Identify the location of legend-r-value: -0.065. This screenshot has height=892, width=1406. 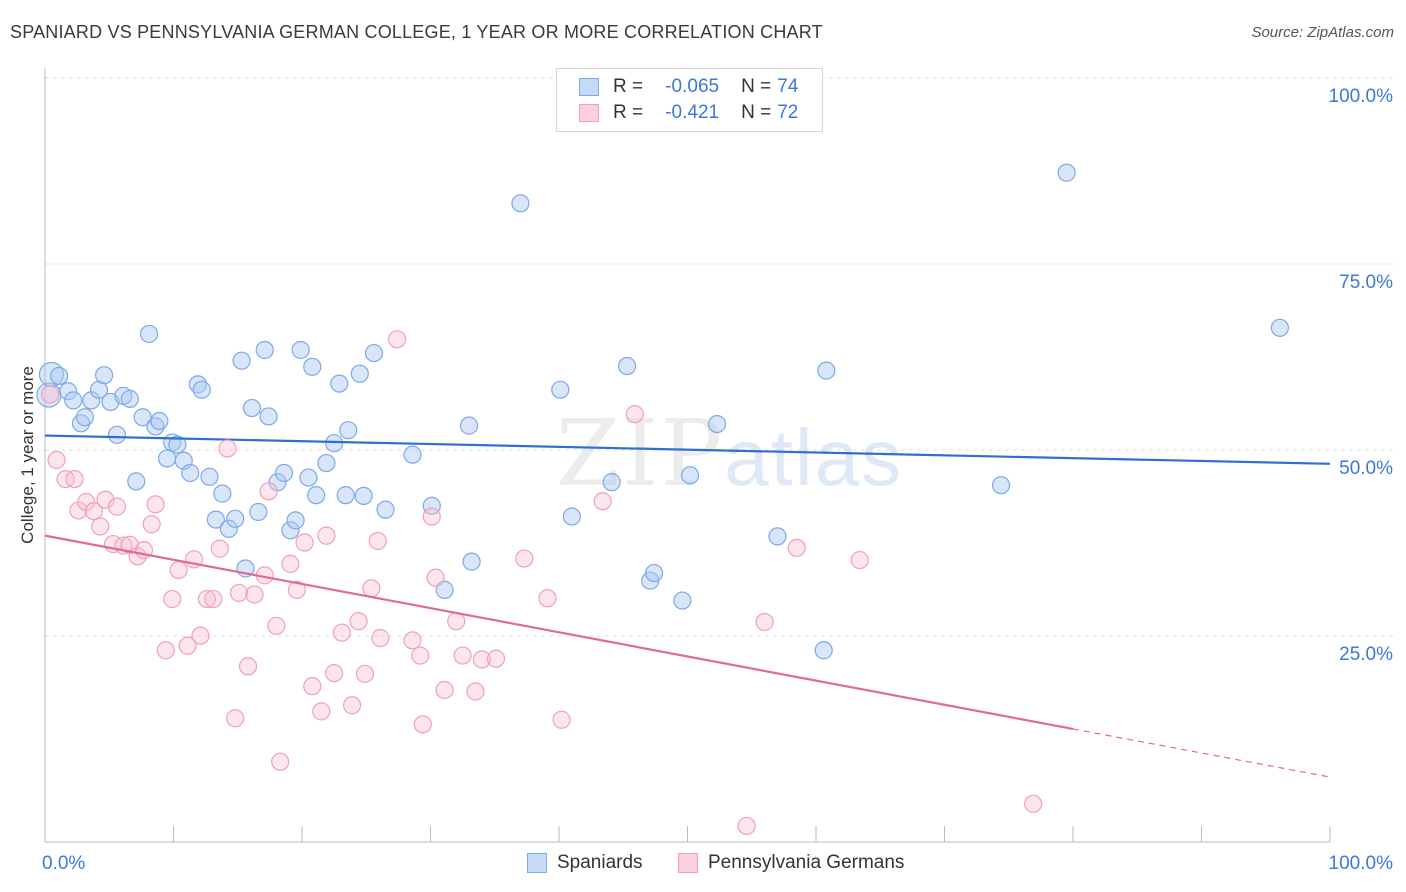
(692, 86).